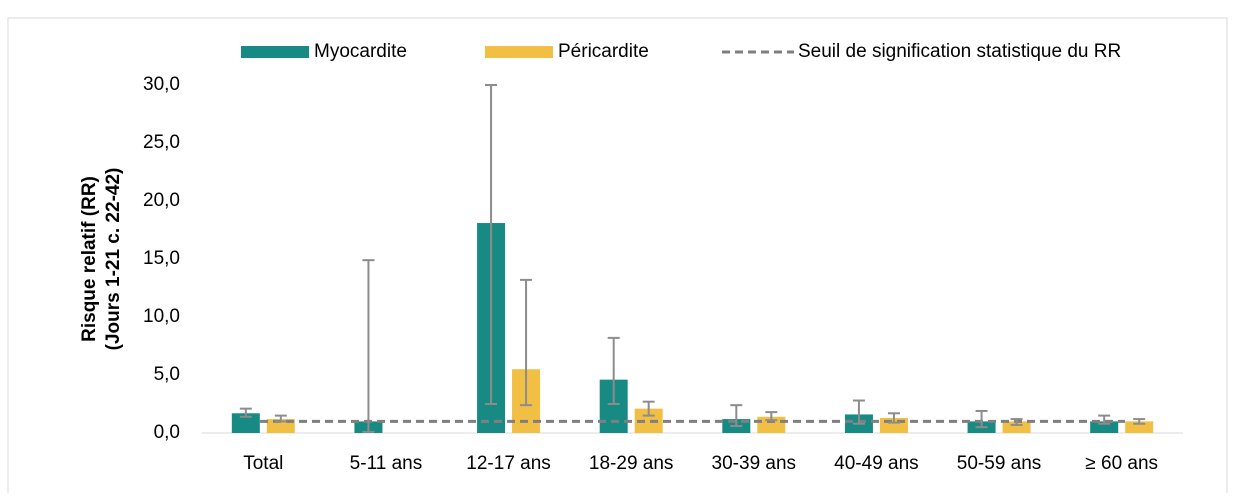 The image size is (1235, 498). I want to click on y-tick-label: 25,0, so click(161, 142).